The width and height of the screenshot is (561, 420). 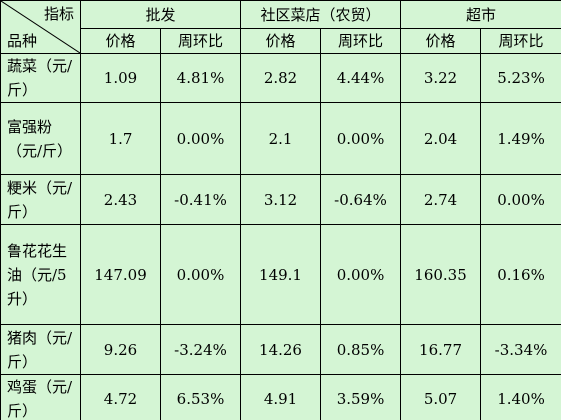 What do you see at coordinates (40, 349) in the screenshot?
I see `row-label: 猪肉（元/斤）` at bounding box center [40, 349].